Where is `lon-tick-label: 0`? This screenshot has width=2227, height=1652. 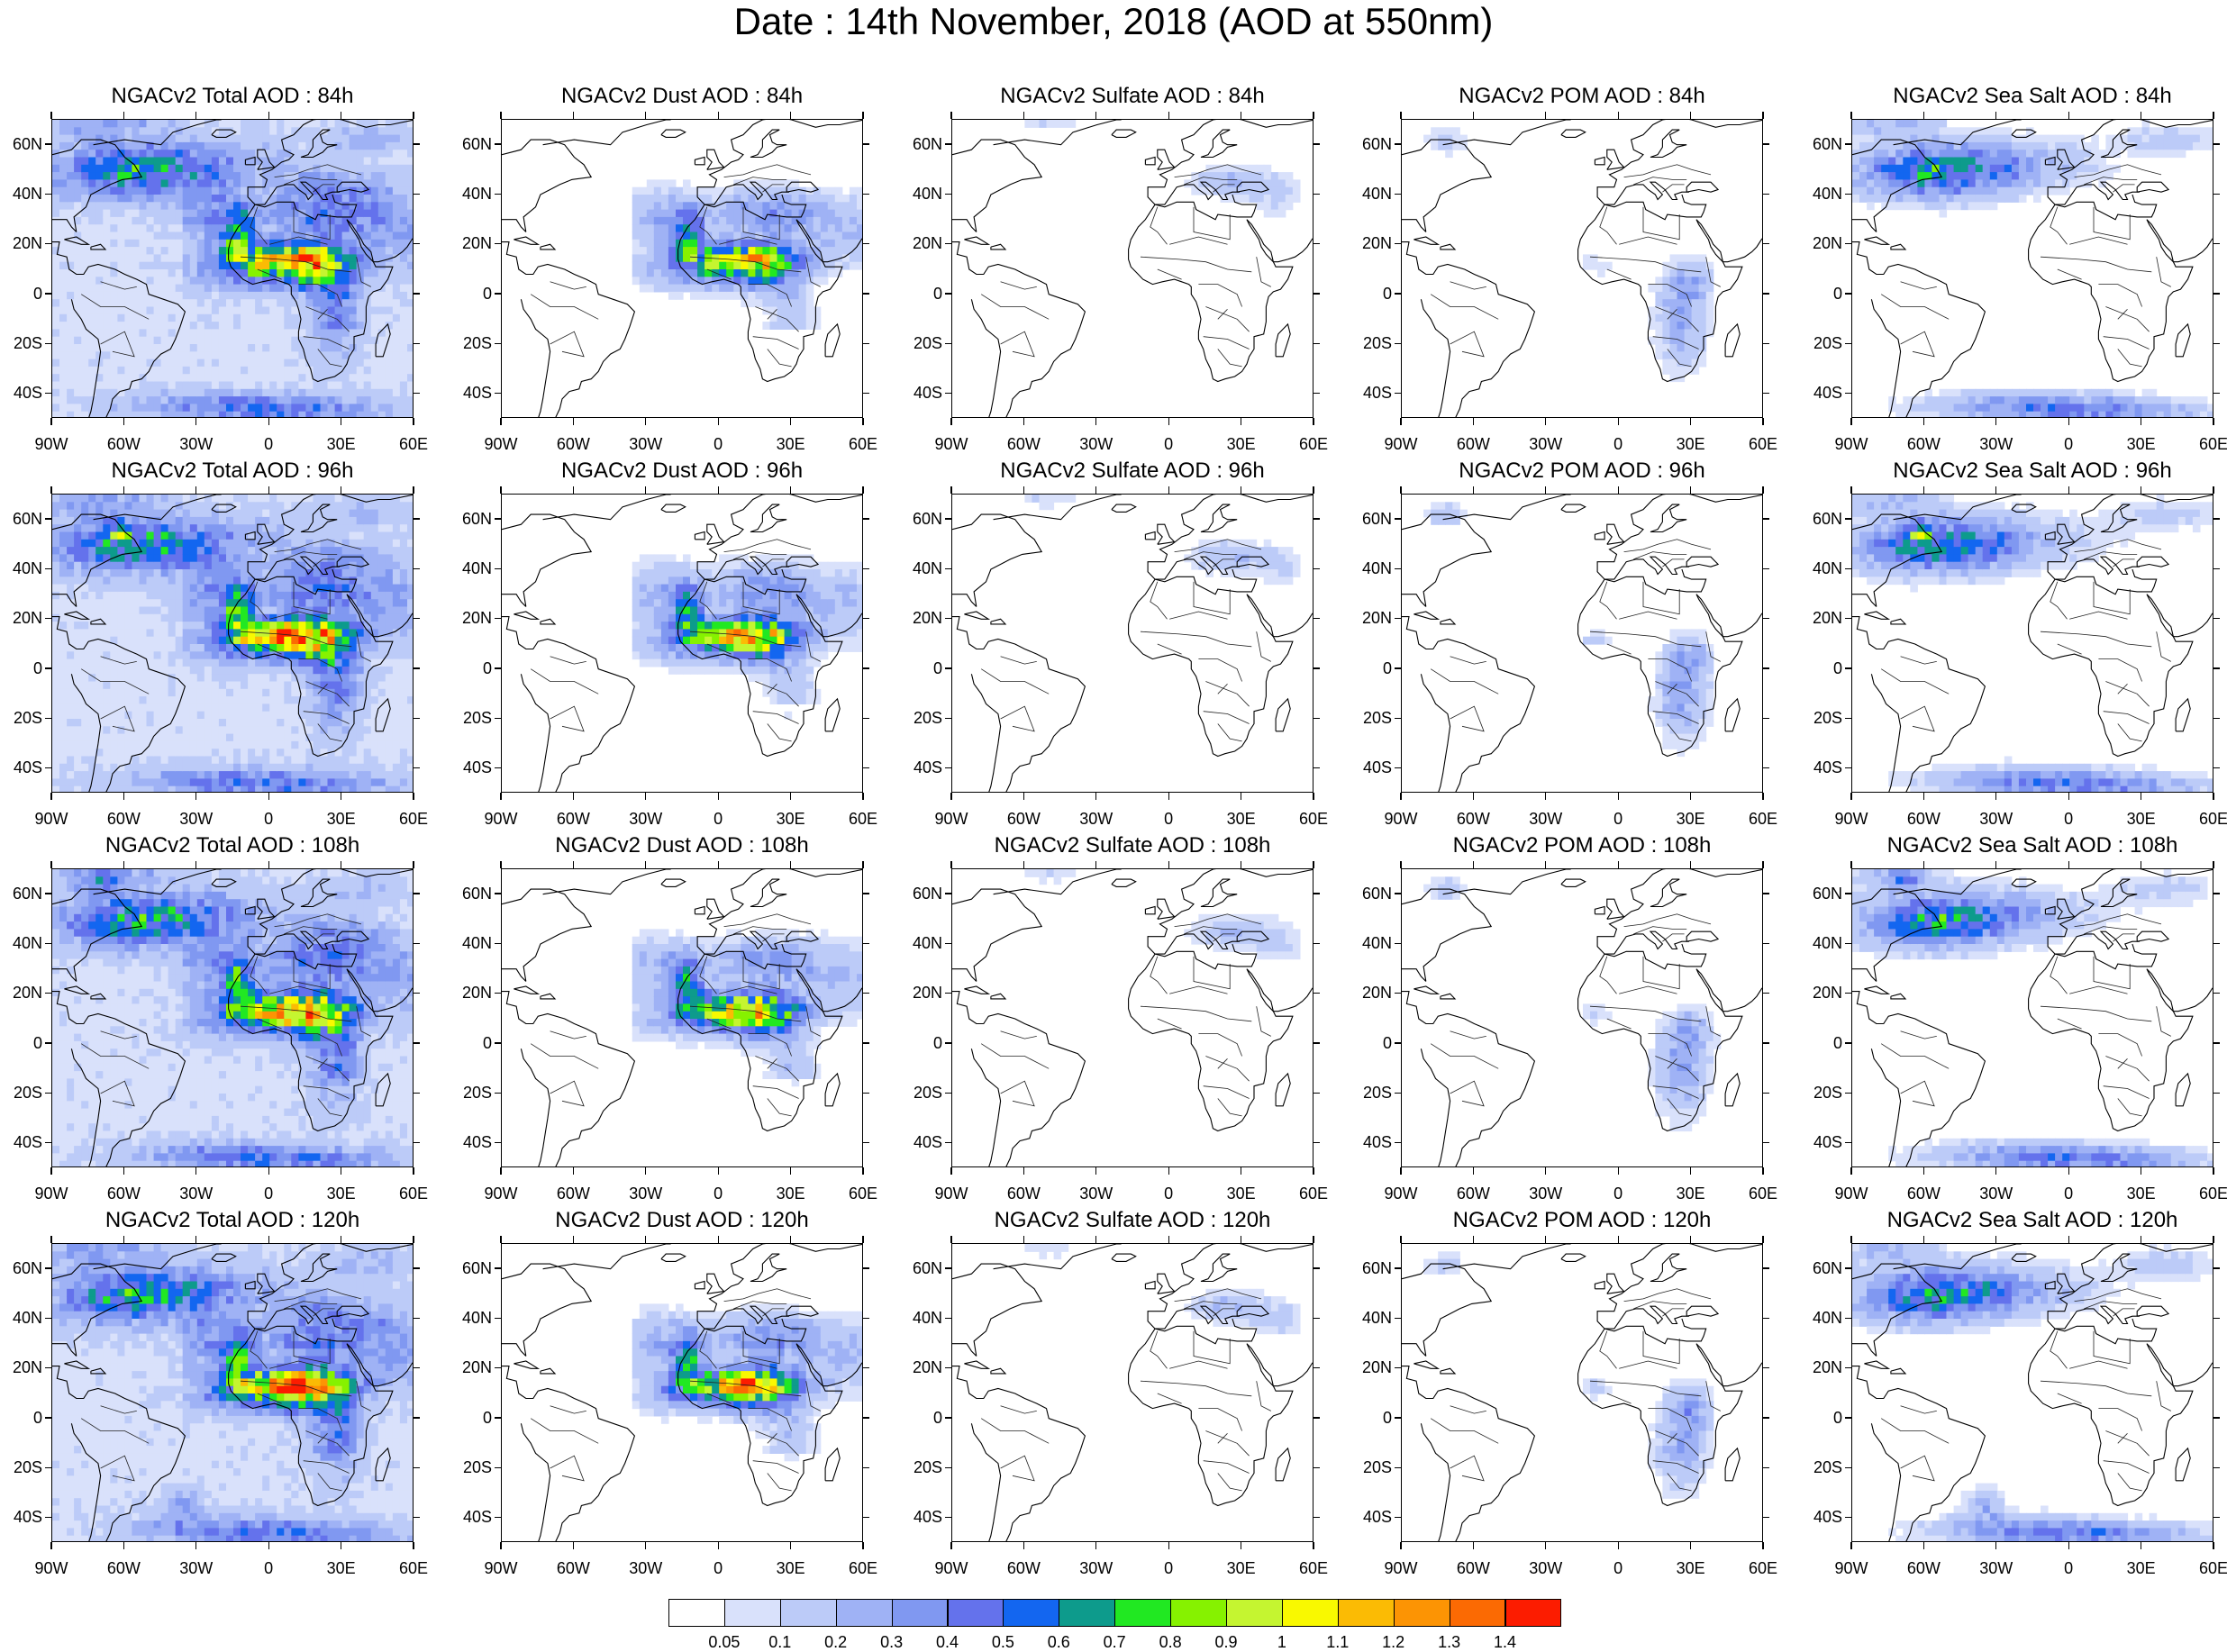
lon-tick-label: 0 is located at coordinates (1168, 444).